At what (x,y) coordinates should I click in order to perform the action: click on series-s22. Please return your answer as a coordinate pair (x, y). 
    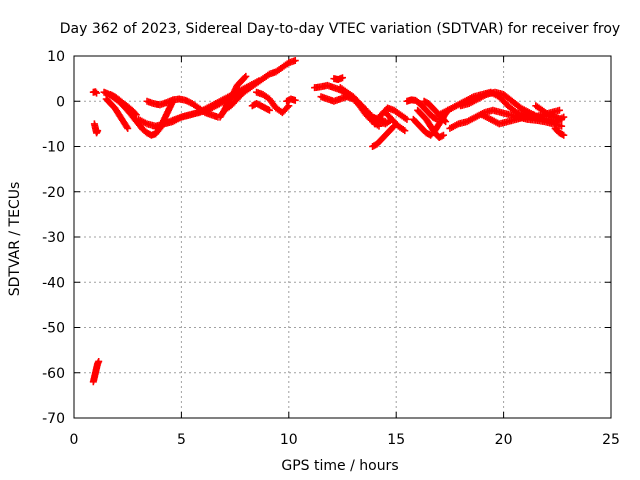
    Looking at the image, I should click on (422, 109).